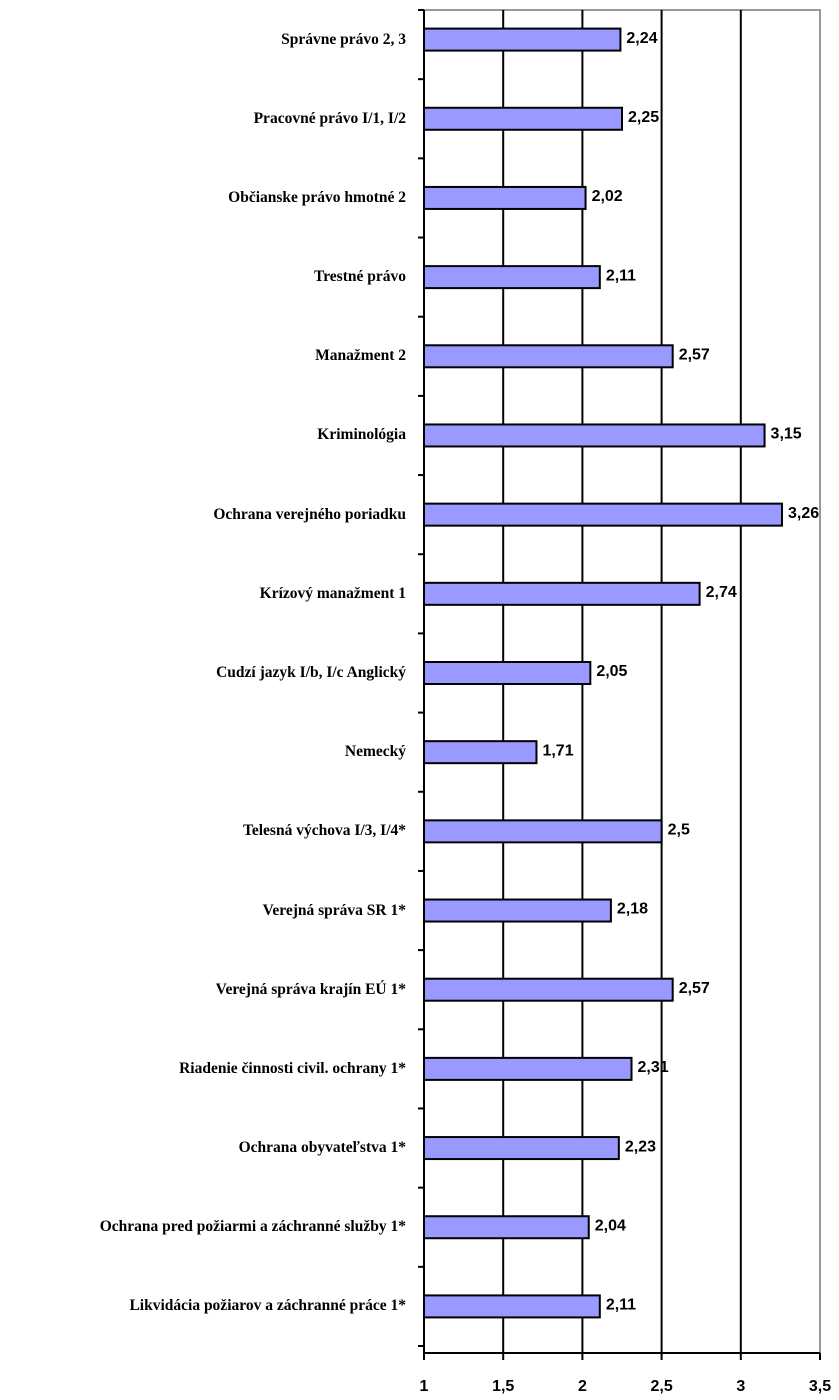 The width and height of the screenshot is (839, 1400). What do you see at coordinates (803, 513) in the screenshot?
I see `value-label: 3,26` at bounding box center [803, 513].